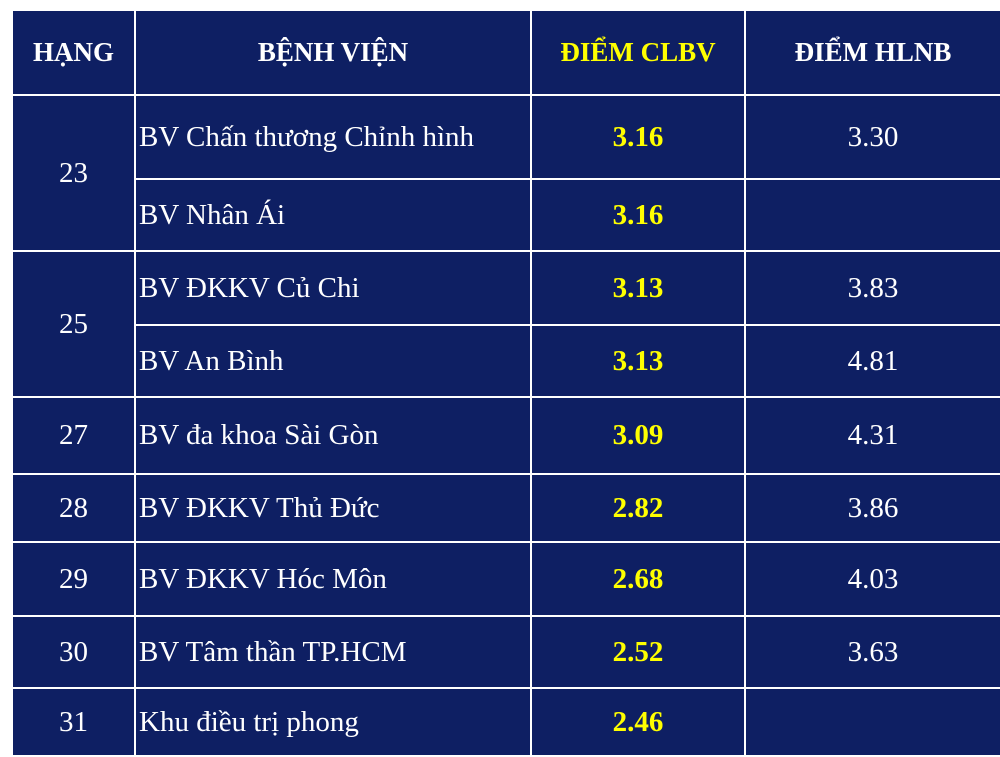 This screenshot has width=1000, height=757. I want to click on hospital-cell: BV Tâm thần TP.HCM, so click(333, 652).